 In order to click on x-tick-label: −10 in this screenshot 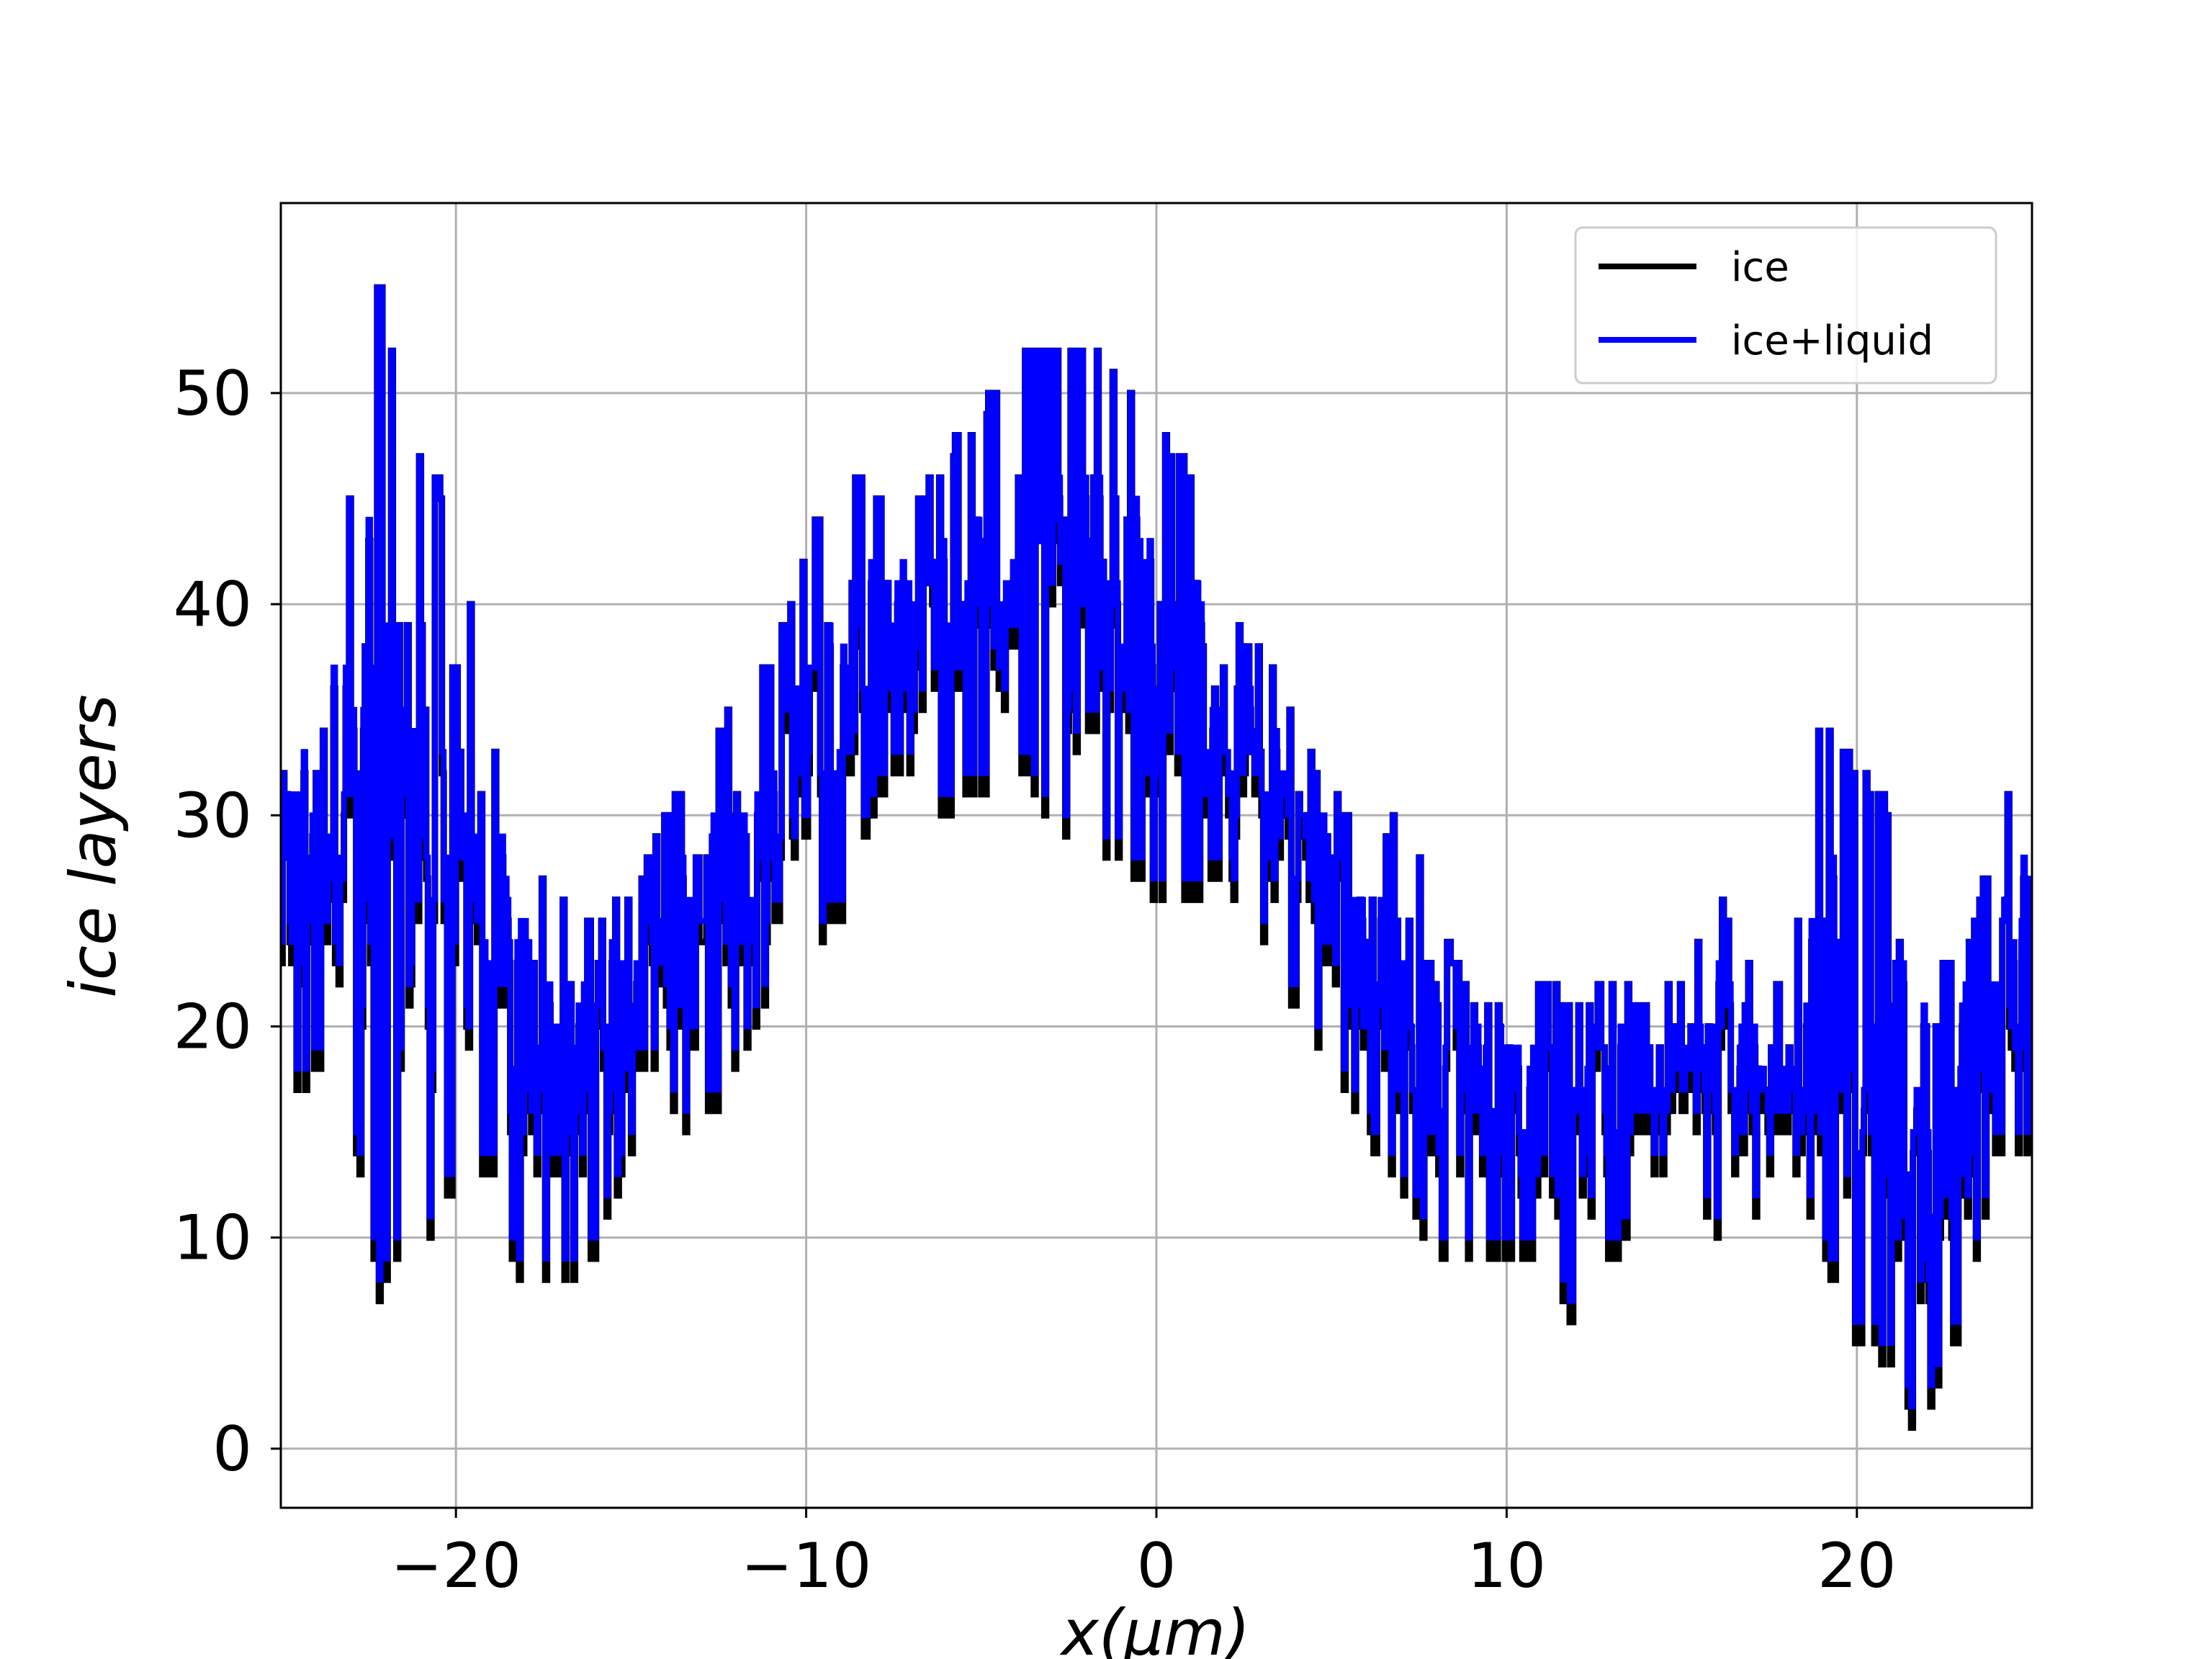, I will do `click(806, 1566)`.